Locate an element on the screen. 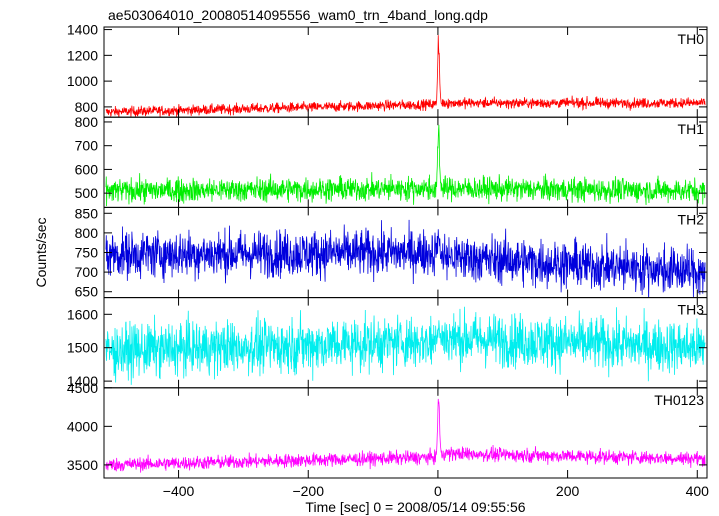  series-line-th3 is located at coordinates (405, 345).